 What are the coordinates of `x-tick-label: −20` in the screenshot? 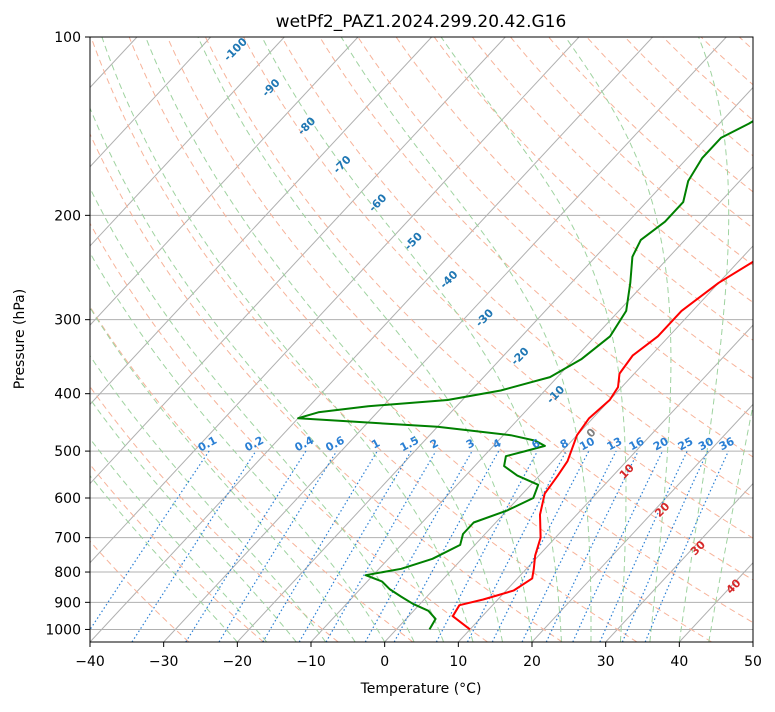 It's located at (238, 662).